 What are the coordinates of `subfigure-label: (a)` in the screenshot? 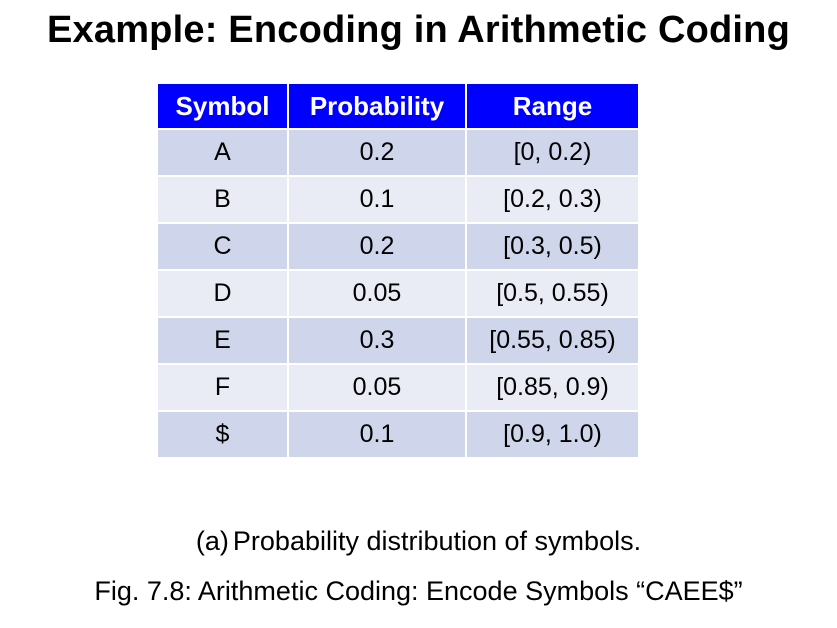 It's located at (212, 541).